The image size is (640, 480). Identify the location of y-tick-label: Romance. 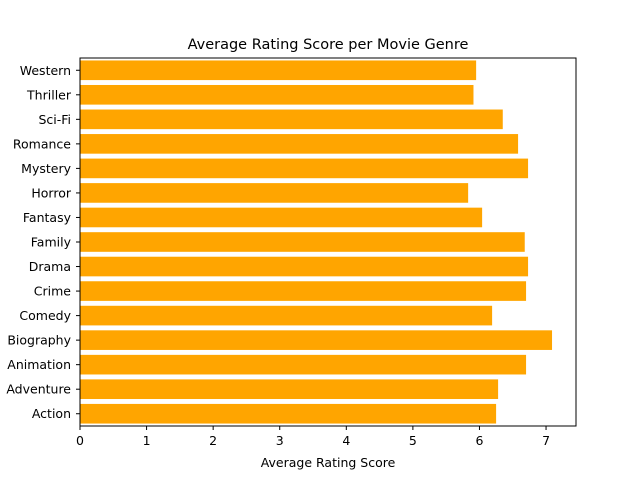
(42, 143).